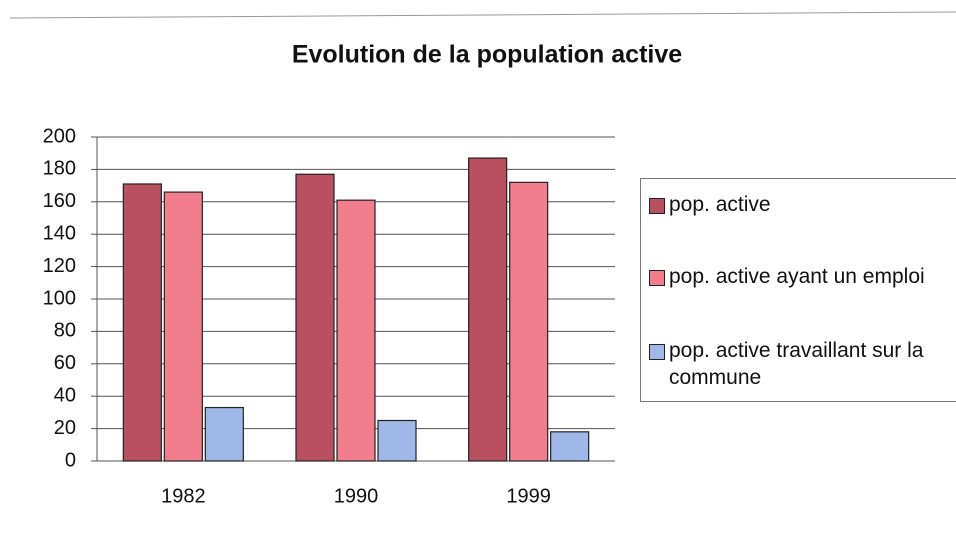 The image size is (956, 537). I want to click on legend-item: pop. active, so click(799, 204).